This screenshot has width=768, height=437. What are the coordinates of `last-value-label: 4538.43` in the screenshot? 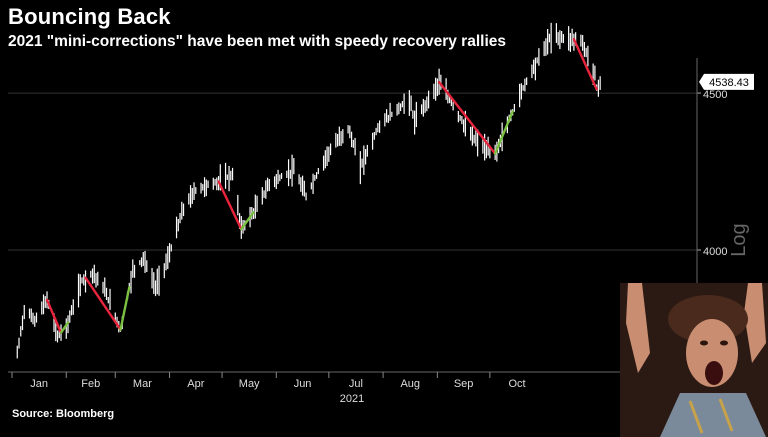 It's located at (729, 83).